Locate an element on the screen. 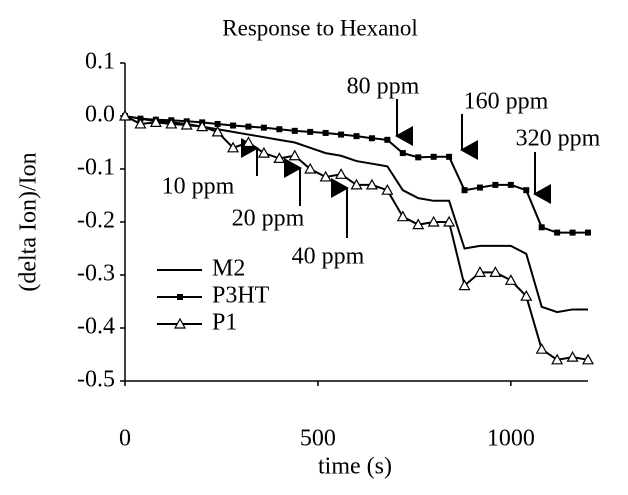 The height and width of the screenshot is (495, 628). y-tick-label: -0.3 is located at coordinates (96, 274).